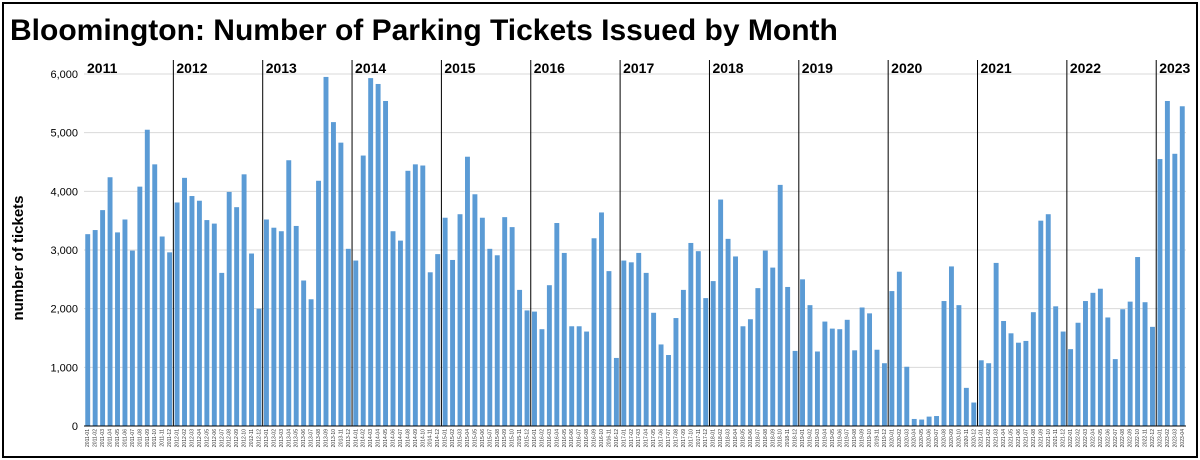  I want to click on x-tick-label: 2016-10, so click(602, 438).